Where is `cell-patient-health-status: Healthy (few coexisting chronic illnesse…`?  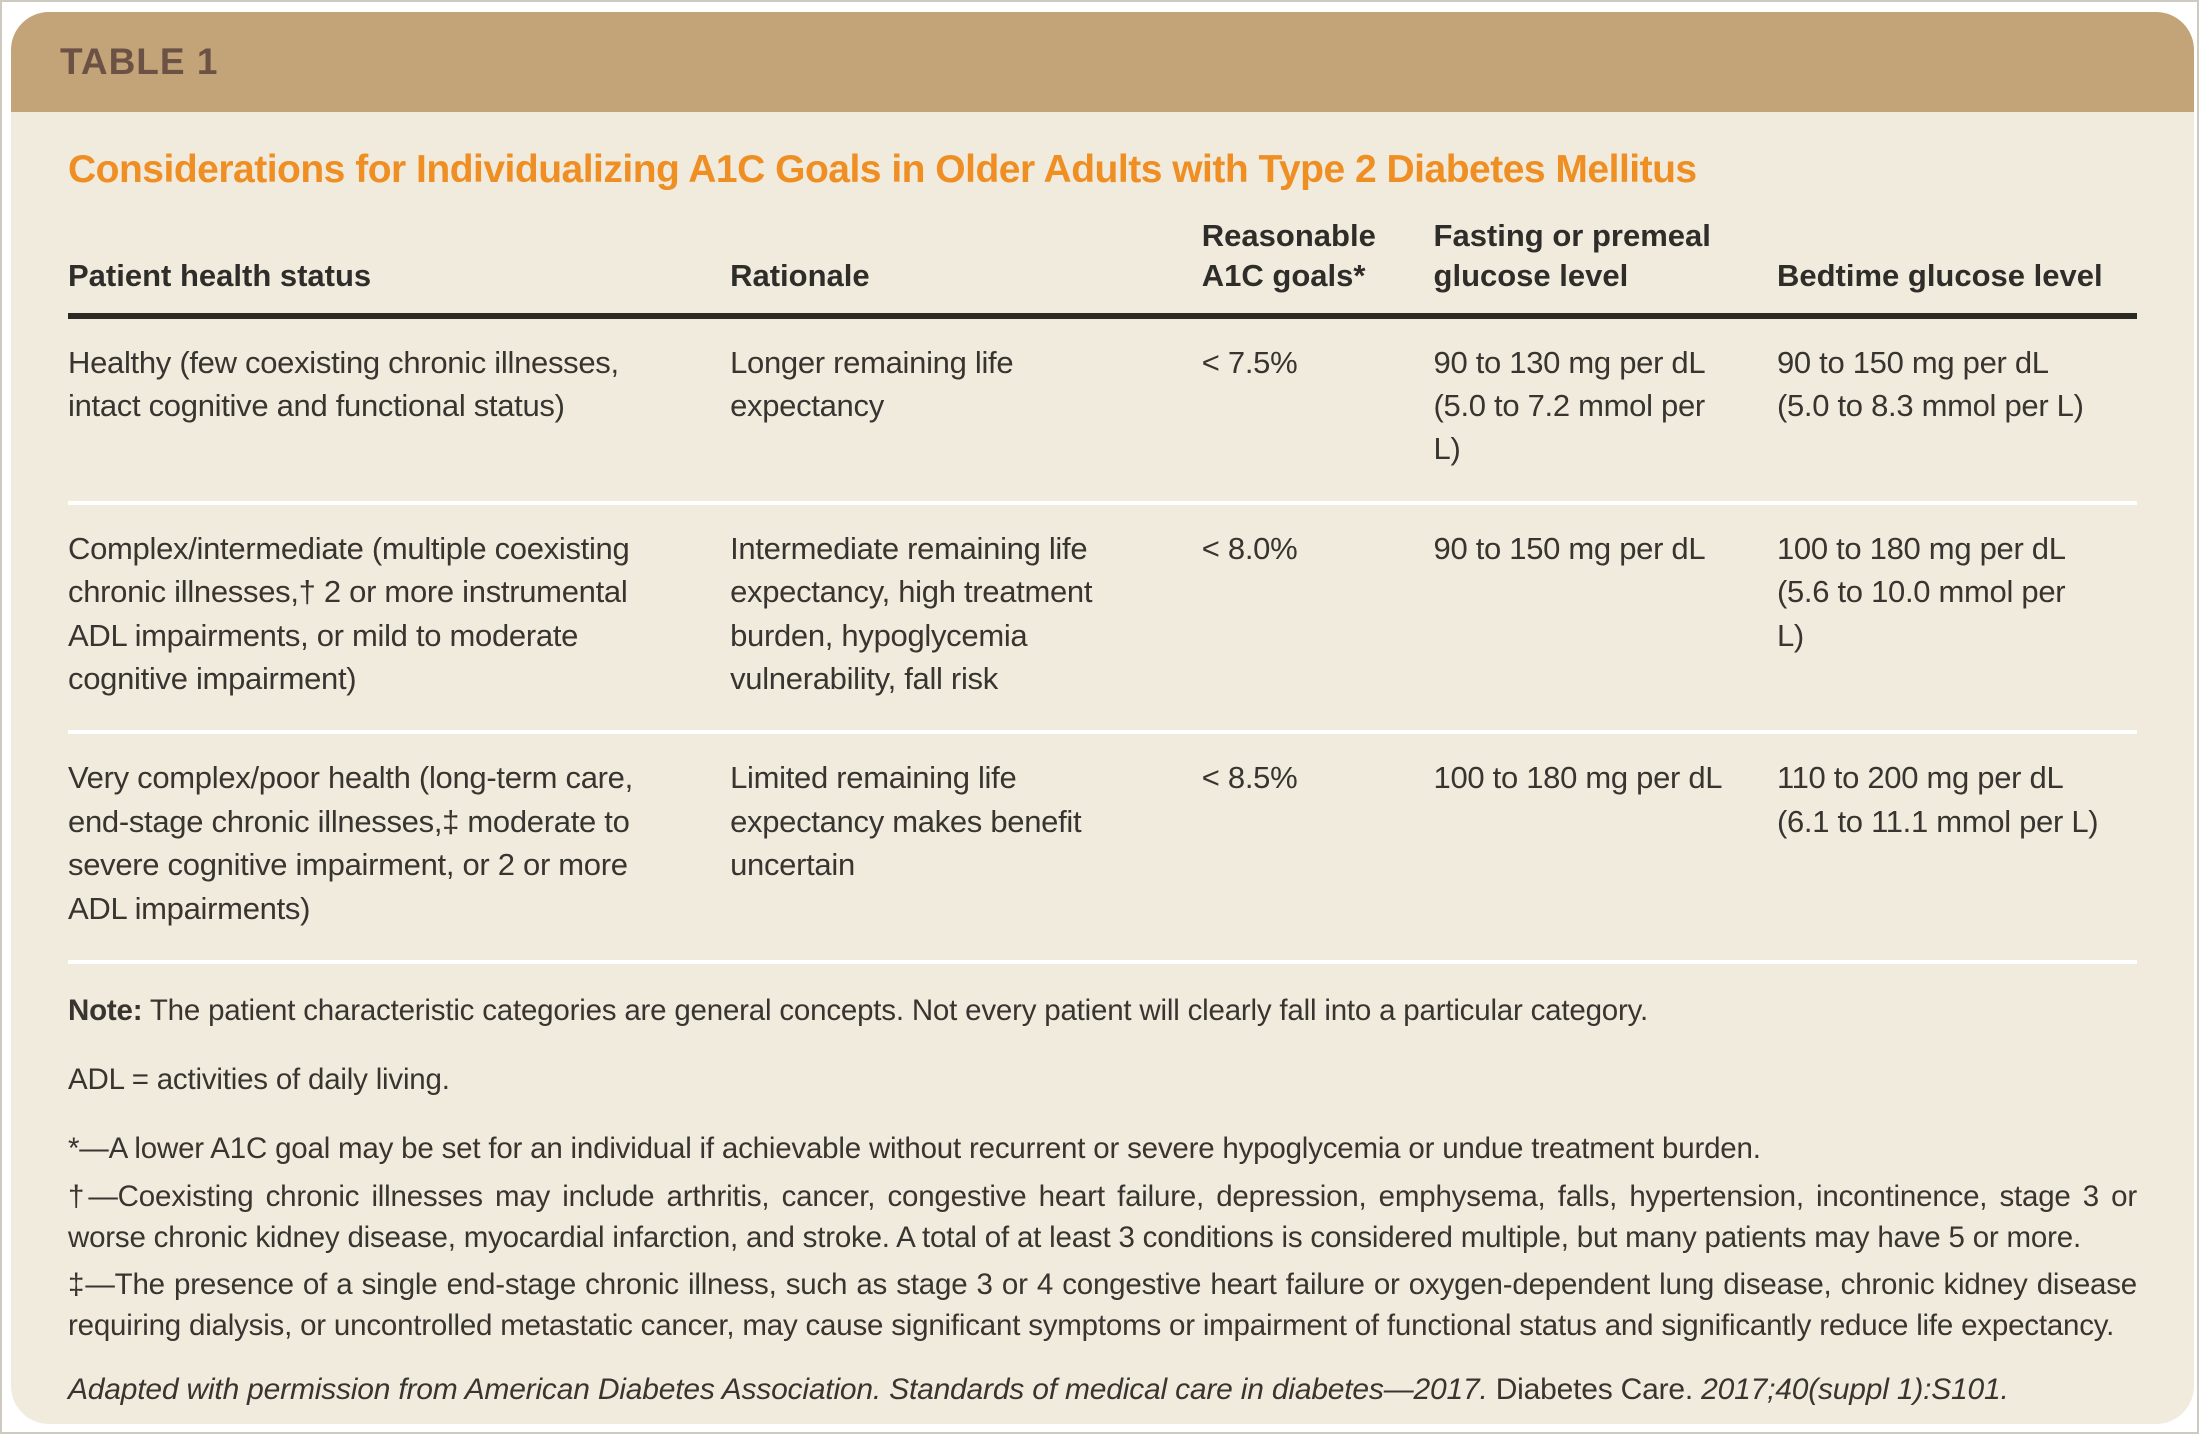
cell-patient-health-status: Healthy (few coexisting chronic illnesse… is located at coordinates (399, 410).